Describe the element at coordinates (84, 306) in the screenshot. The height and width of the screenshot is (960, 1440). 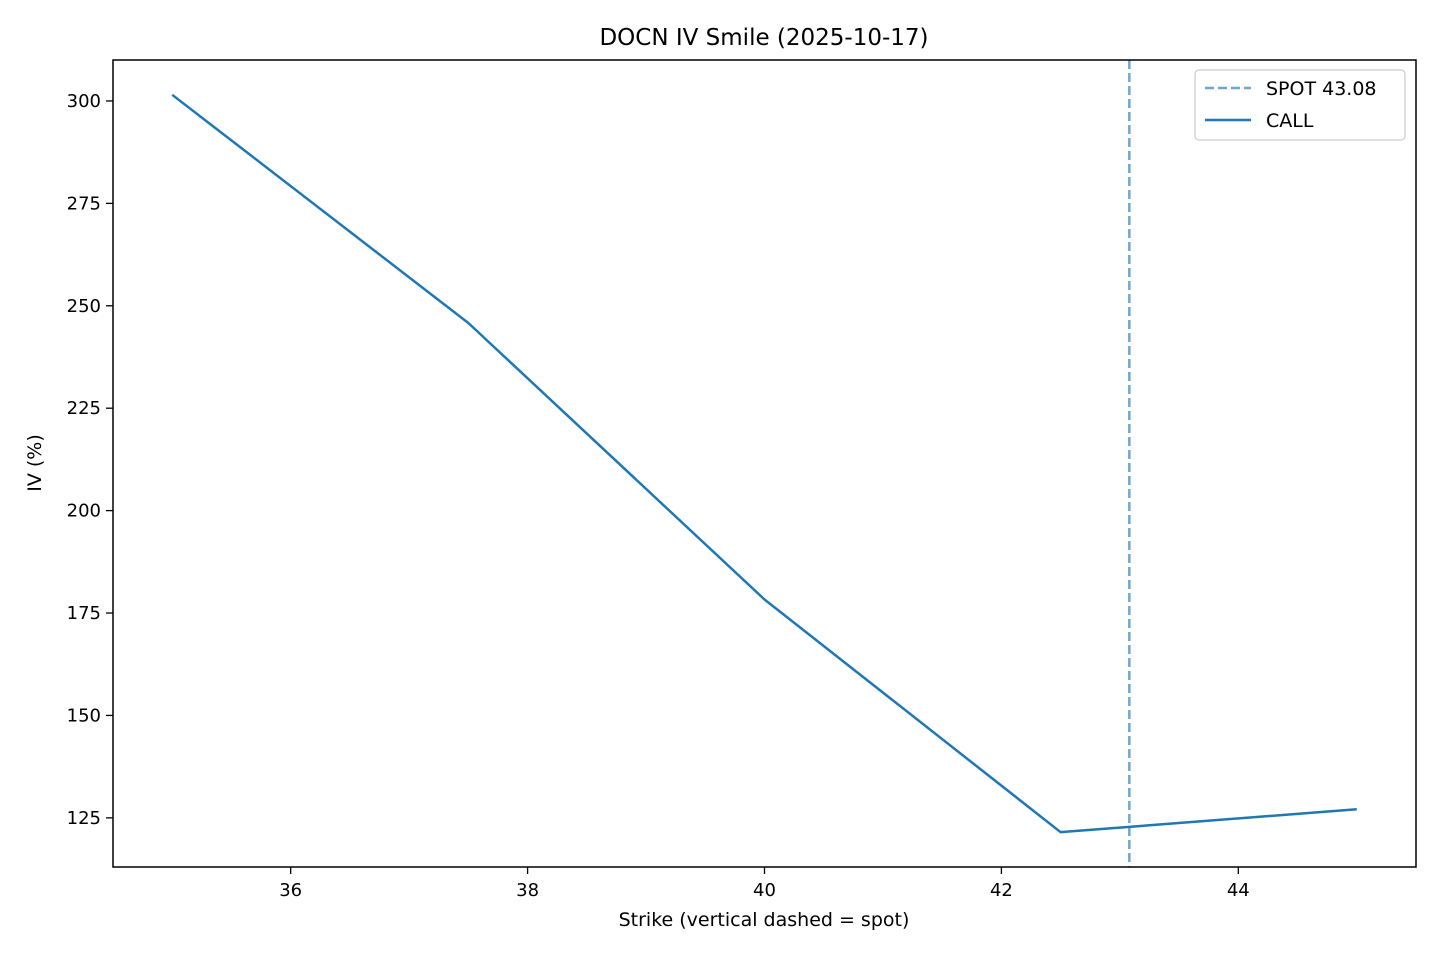
I see `y-tick-label: 250` at that location.